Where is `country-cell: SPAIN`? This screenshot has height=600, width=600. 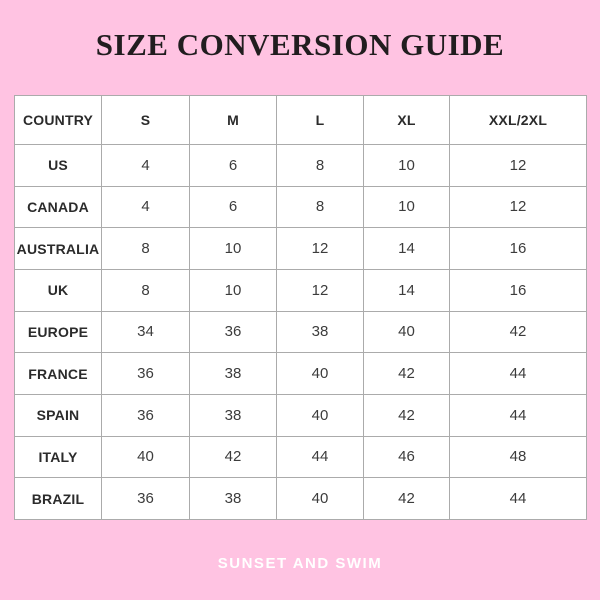 country-cell: SPAIN is located at coordinates (58, 415).